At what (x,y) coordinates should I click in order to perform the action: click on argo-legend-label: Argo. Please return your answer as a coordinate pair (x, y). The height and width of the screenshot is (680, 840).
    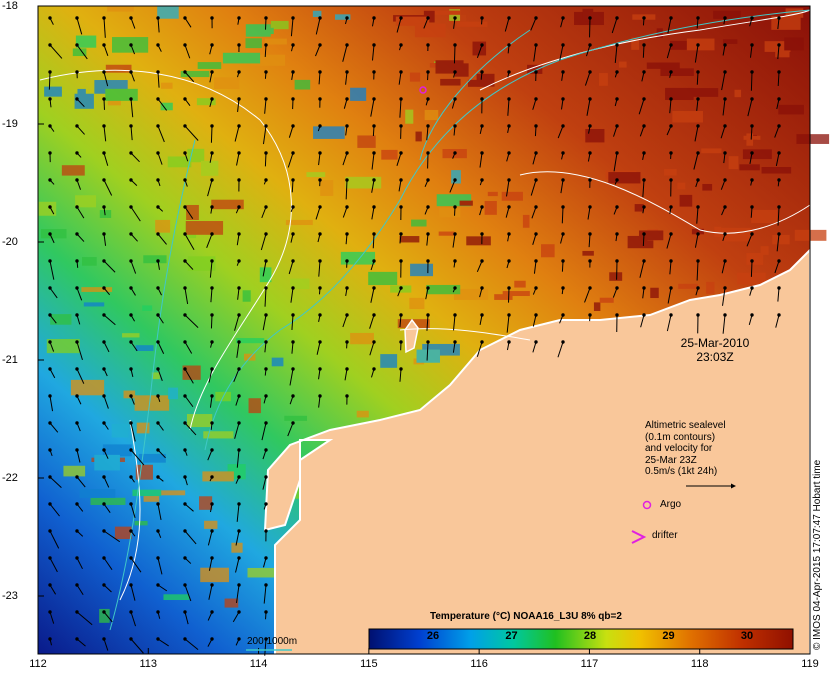
    Looking at the image, I should click on (671, 504).